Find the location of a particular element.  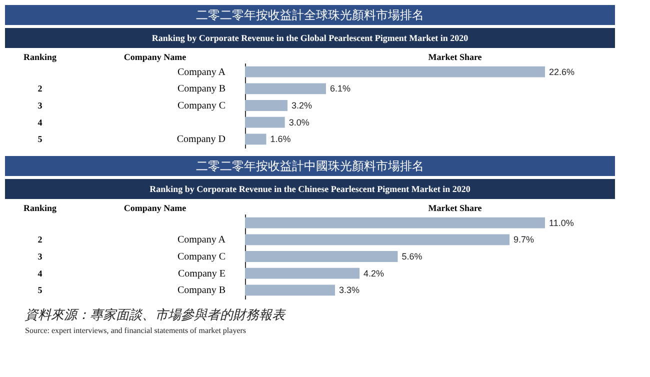

data-label: 4.2% is located at coordinates (374, 273).